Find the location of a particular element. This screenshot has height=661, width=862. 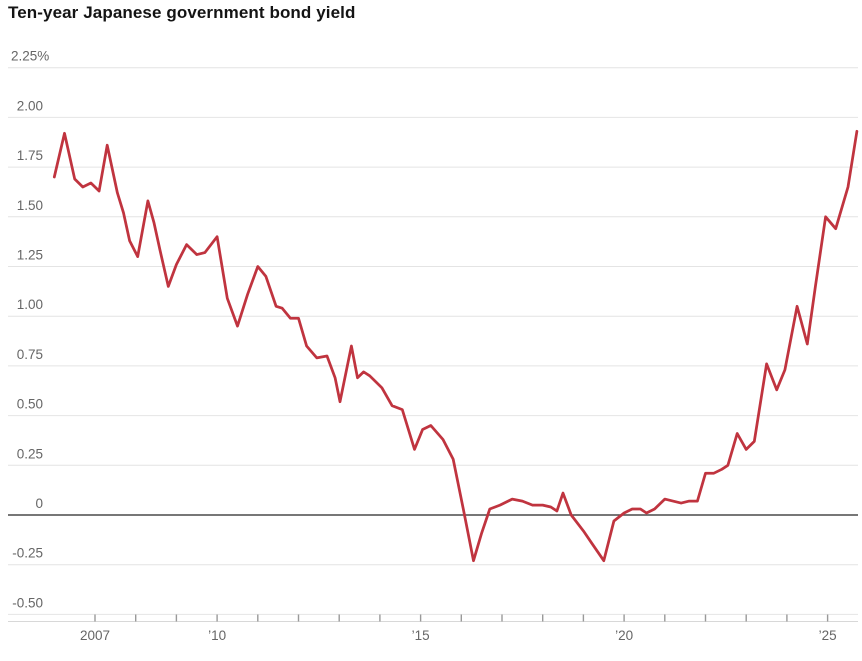

y-axis-label: 0.25 is located at coordinates (30, 453).